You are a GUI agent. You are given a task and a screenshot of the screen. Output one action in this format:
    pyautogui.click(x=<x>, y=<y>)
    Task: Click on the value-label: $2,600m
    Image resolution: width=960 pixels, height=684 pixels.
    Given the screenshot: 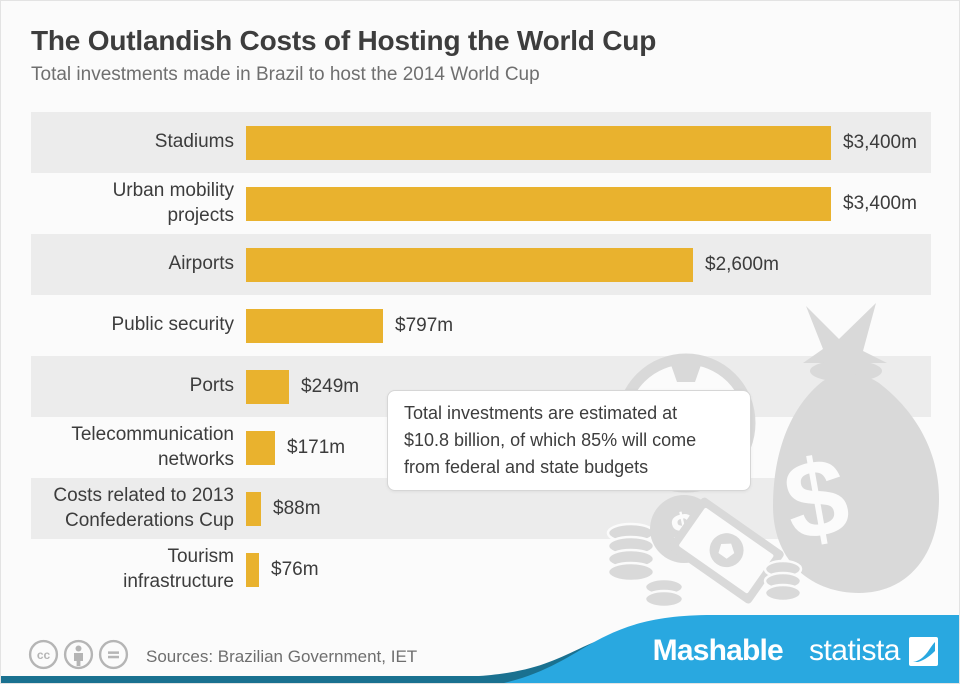 What is the action you would take?
    pyautogui.click(x=742, y=264)
    